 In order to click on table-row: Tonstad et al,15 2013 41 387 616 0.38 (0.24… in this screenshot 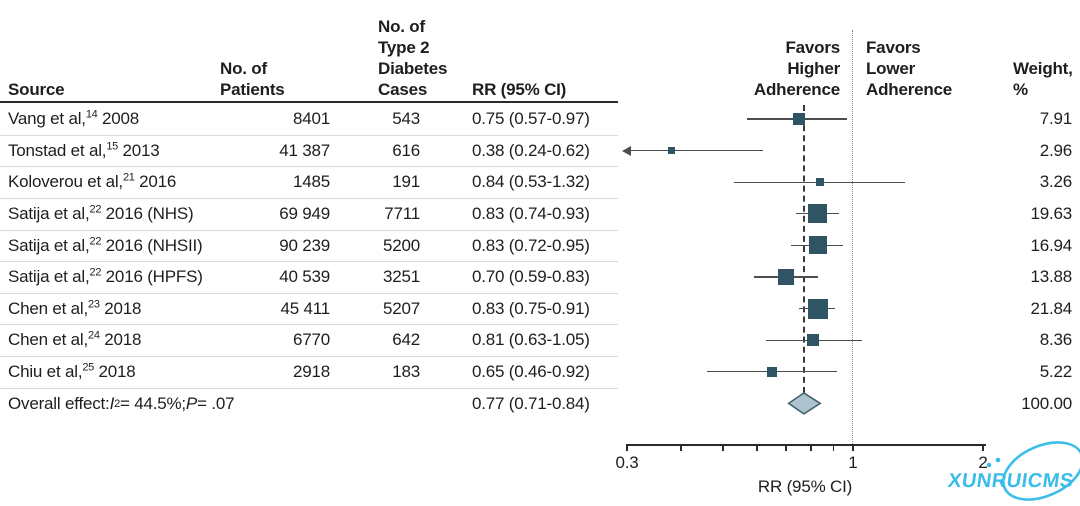, I will do `click(540, 151)`.